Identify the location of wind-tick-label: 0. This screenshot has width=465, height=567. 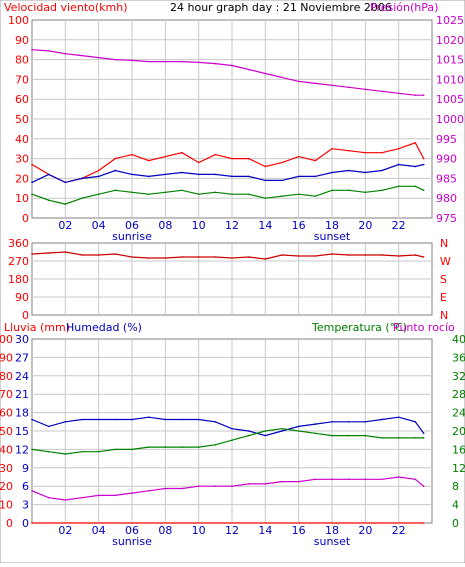
(25, 218).